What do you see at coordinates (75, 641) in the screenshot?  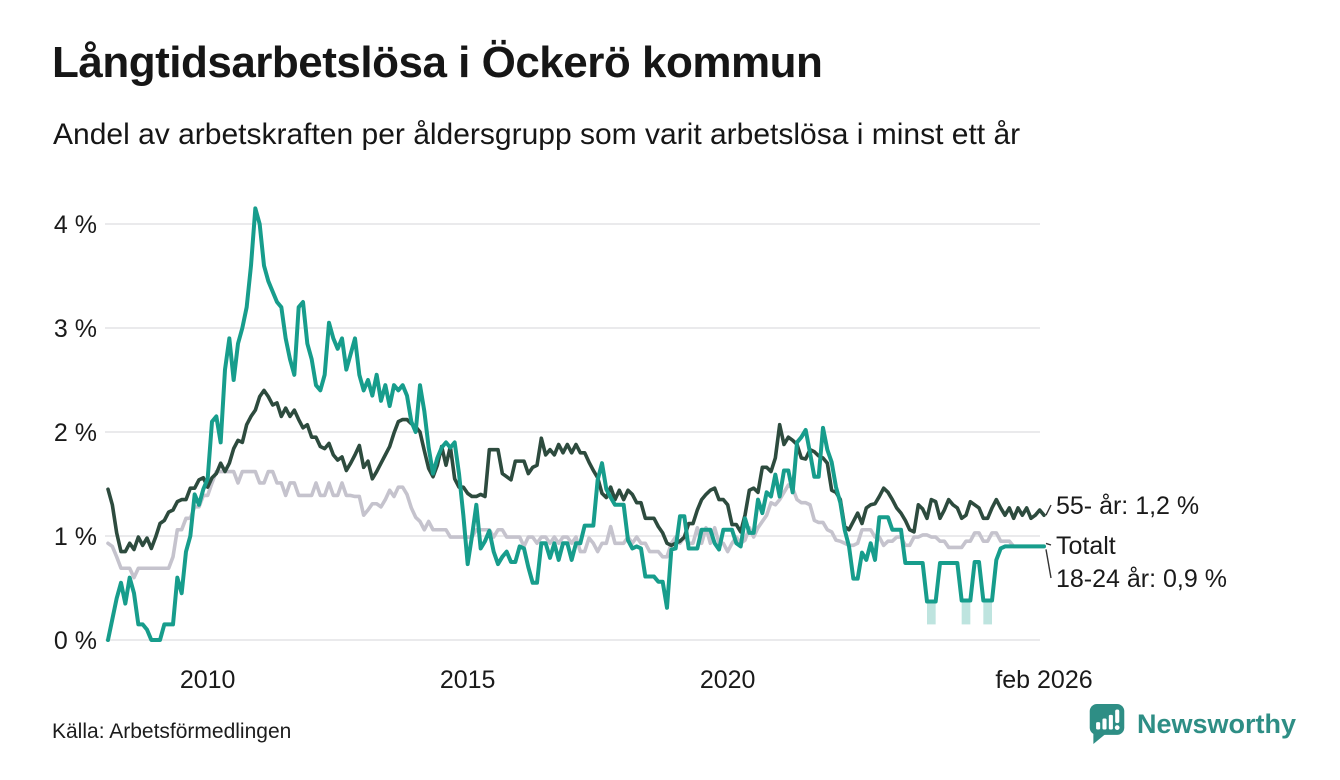 I see `y-tick-label: 0 %` at bounding box center [75, 641].